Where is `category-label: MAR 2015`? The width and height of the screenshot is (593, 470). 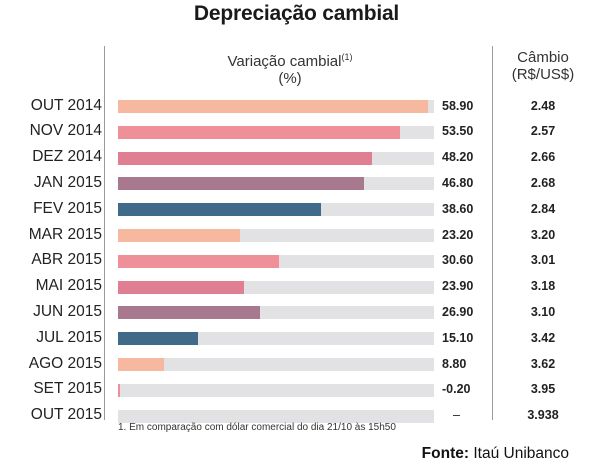
category-label: MAR 2015 is located at coordinates (65, 234).